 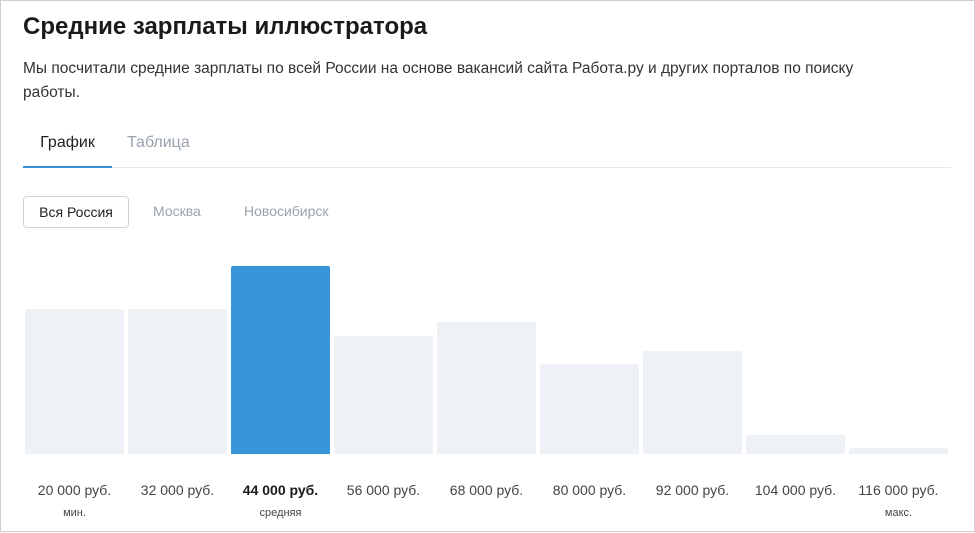 What do you see at coordinates (692, 490) in the screenshot?
I see `x-tick-label: 92 000 руб.` at bounding box center [692, 490].